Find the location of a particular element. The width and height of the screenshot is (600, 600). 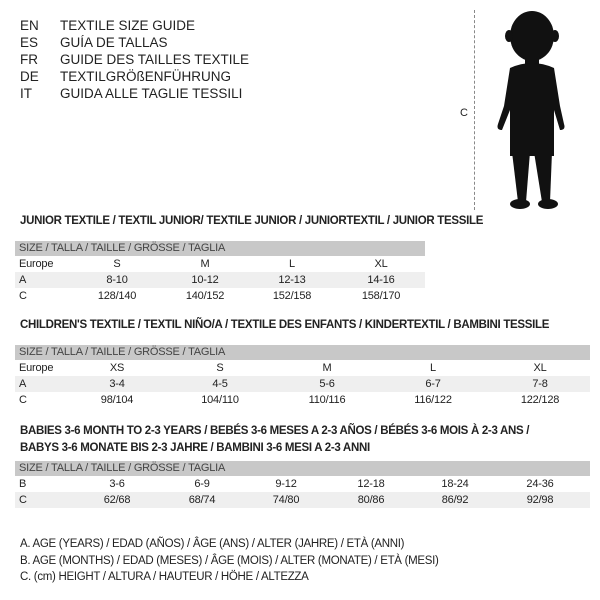

table-cell: 128/140 is located at coordinates (117, 296).